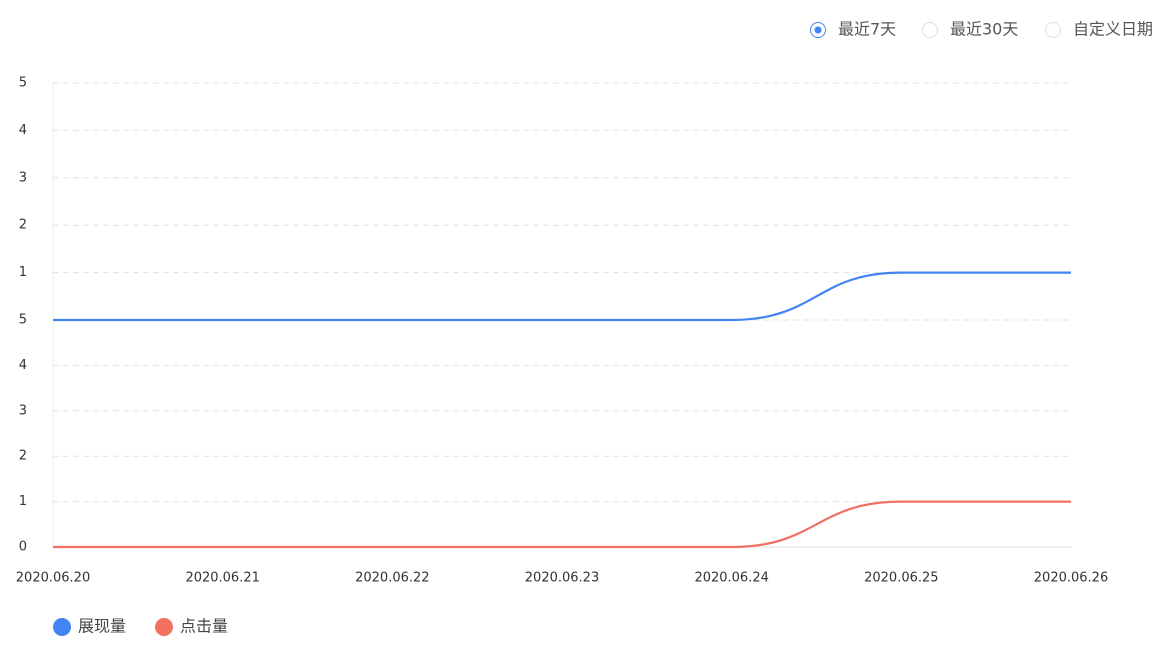 The height and width of the screenshot is (666, 1170). Describe the element at coordinates (901, 578) in the screenshot. I see `x-tick-label: 2020.06.25` at that location.